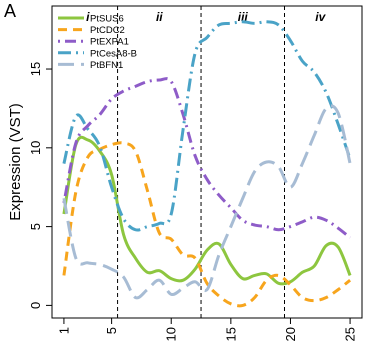 This screenshot has height=350, width=367. Describe the element at coordinates (63, 330) in the screenshot. I see `x-tick-label: 1` at that location.